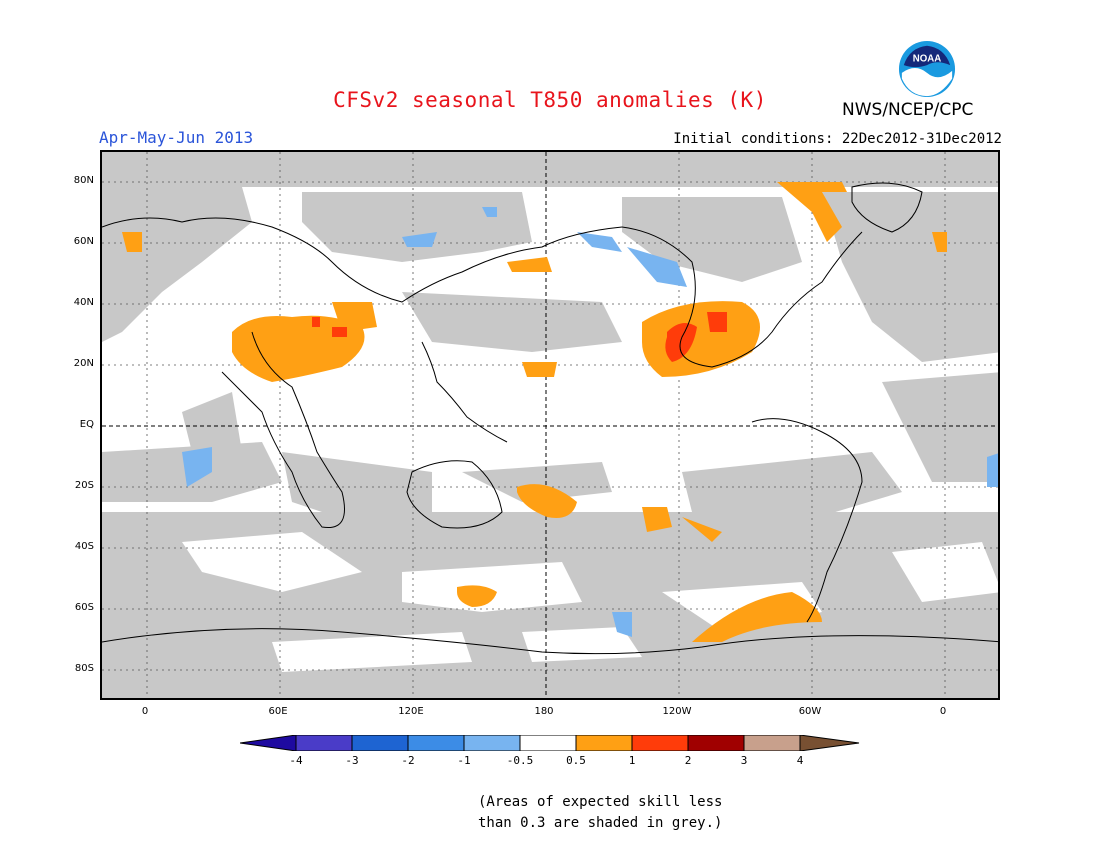  I want to click on lon-label: 120E, so click(411, 711).